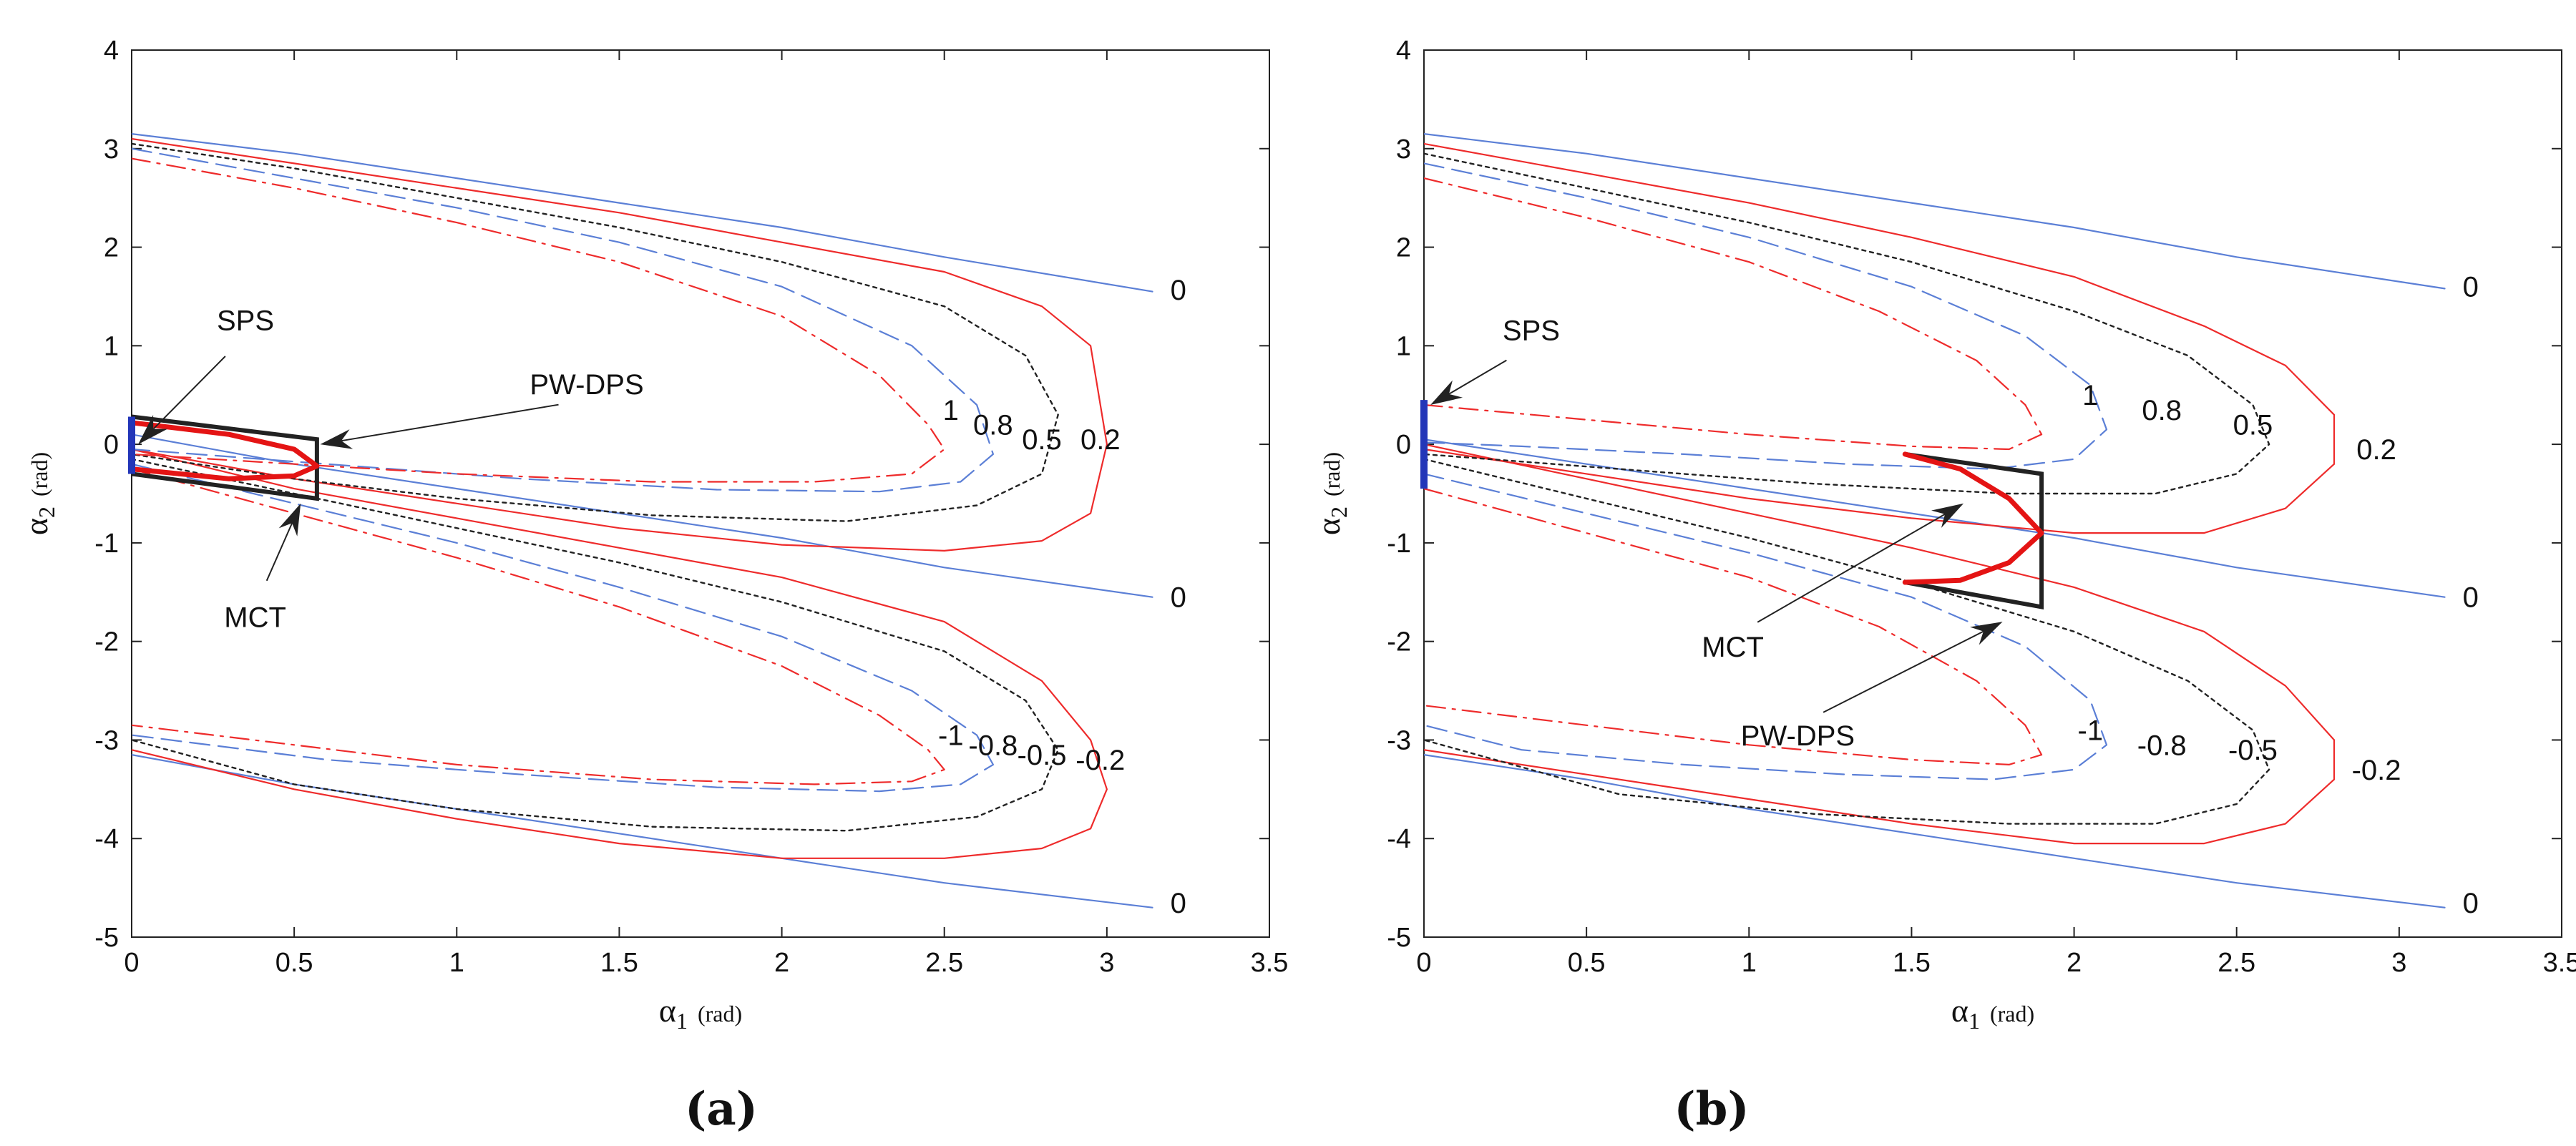  What do you see at coordinates (38, 493) in the screenshot?
I see `y-axis-label: α2(rad)` at bounding box center [38, 493].